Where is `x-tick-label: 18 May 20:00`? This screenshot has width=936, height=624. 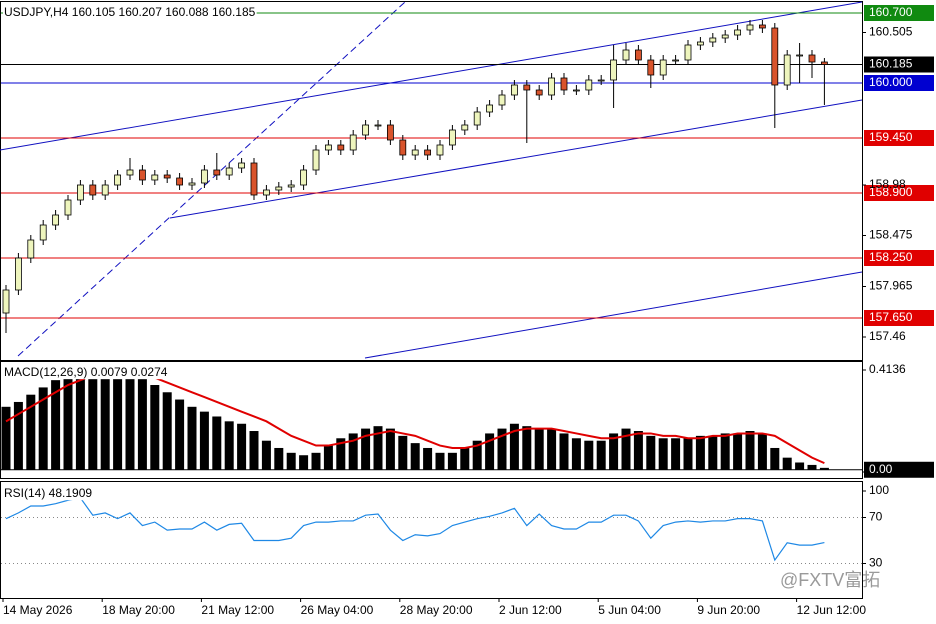 x-tick-label: 18 May 20:00 is located at coordinates (138, 610).